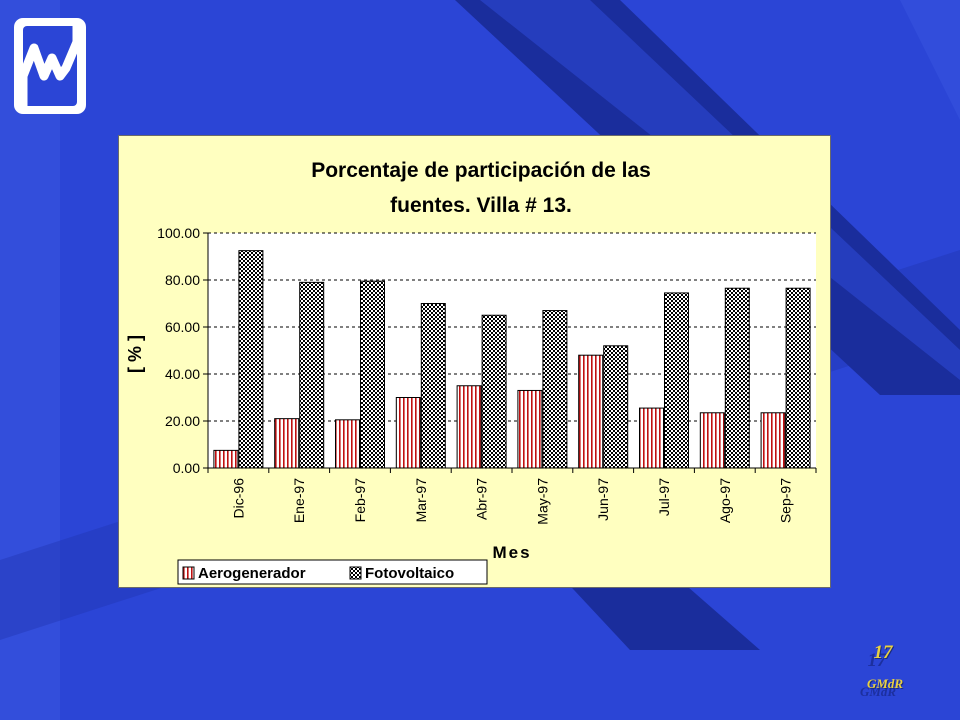  I want to click on x-tick-label: Jun-97, so click(603, 499).